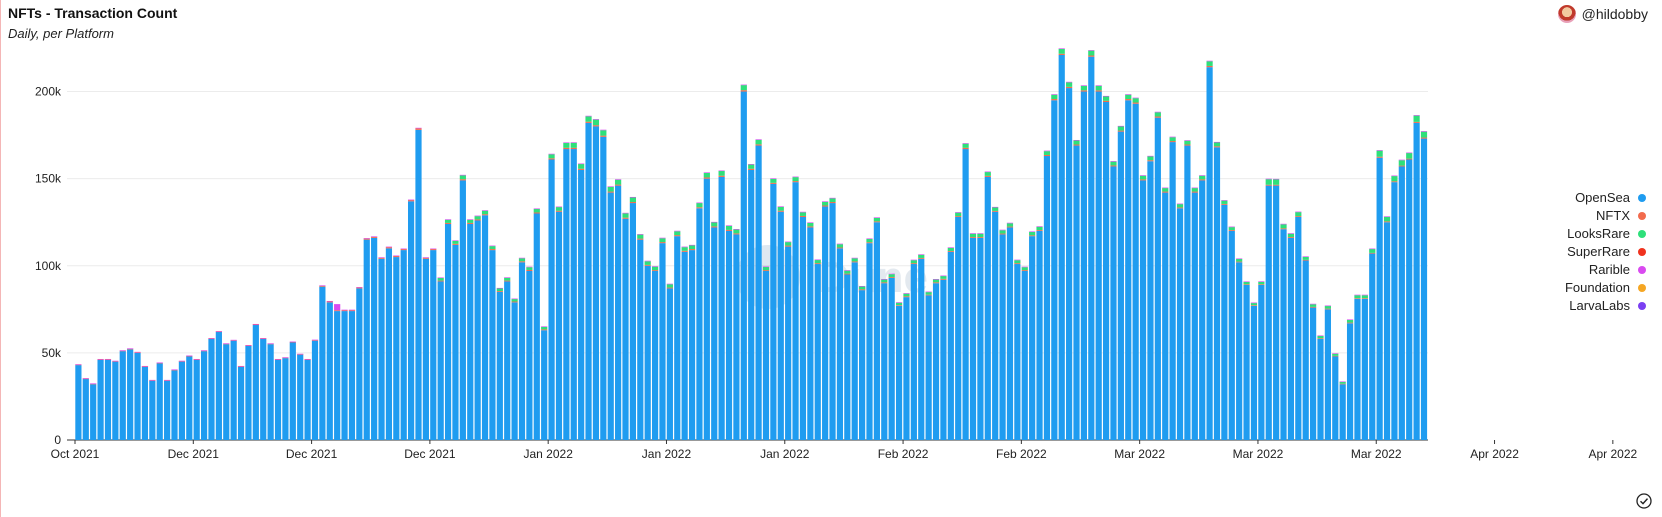 The width and height of the screenshot is (1662, 517). I want to click on legend-dot-icon, so click(1642, 233).